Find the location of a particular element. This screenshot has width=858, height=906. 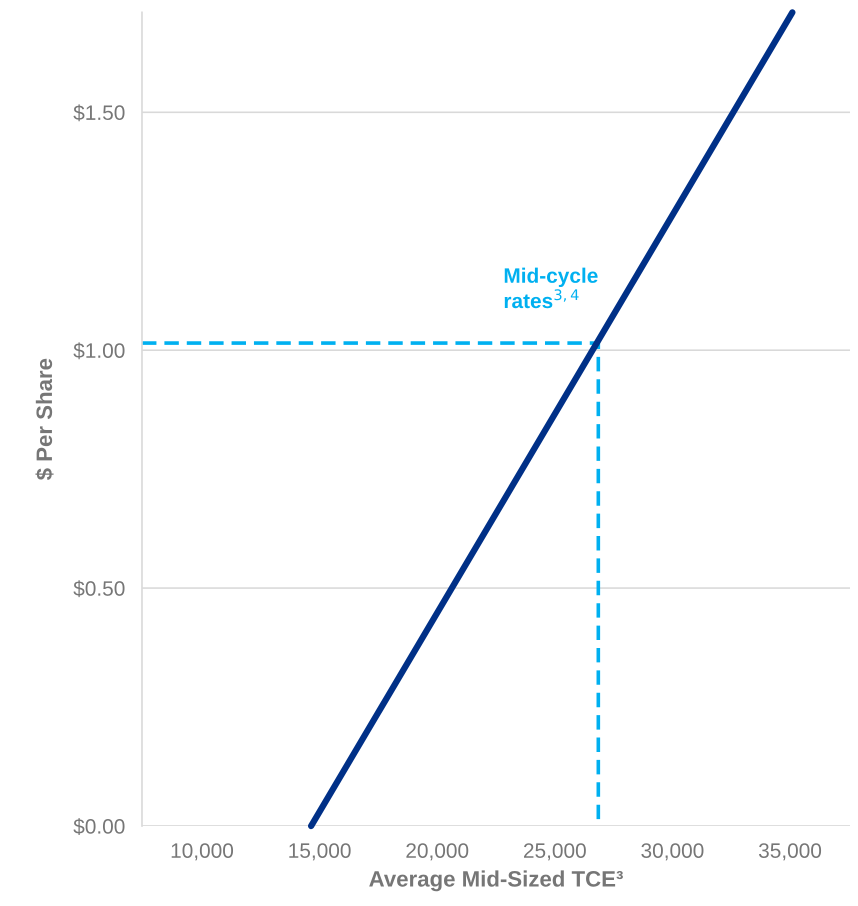

y-tick-label: $0.00 is located at coordinates (99, 826).